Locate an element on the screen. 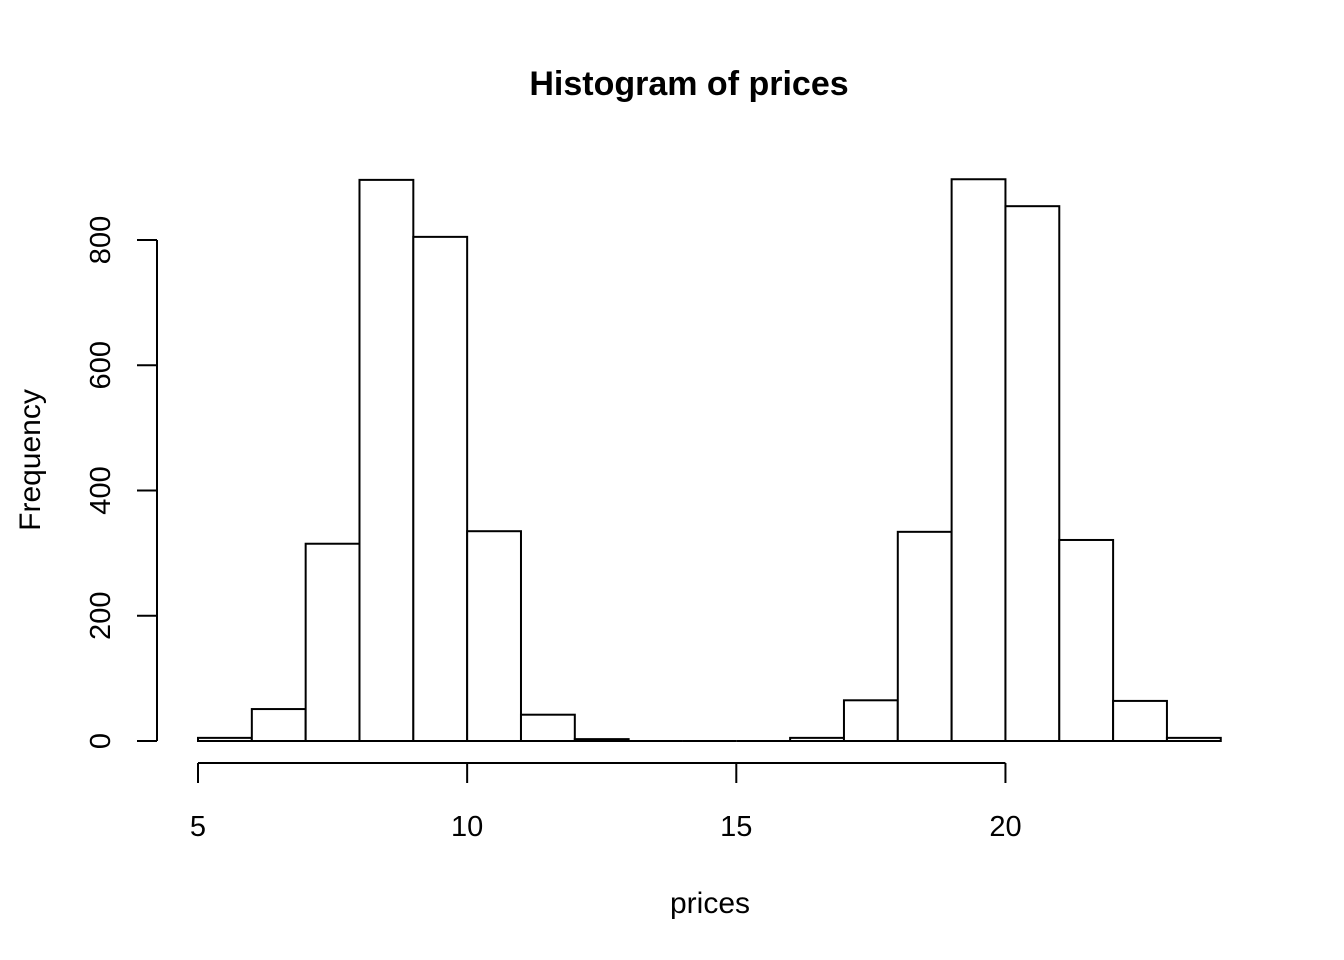 This screenshot has width=1344, height=960. y-tick-label: 200 is located at coordinates (101, 616).